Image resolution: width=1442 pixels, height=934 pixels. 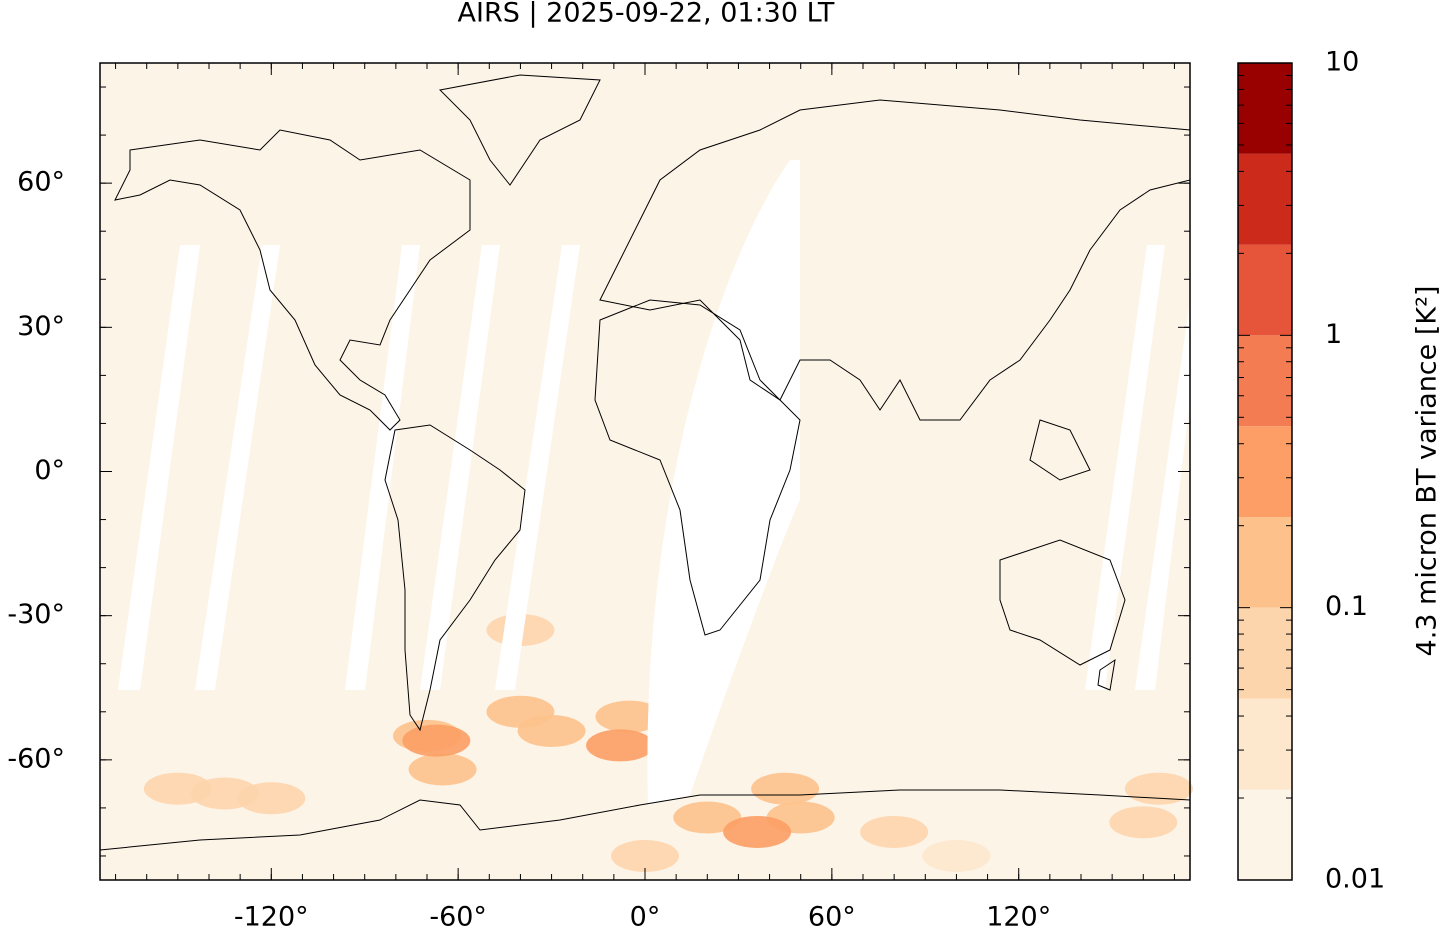 What do you see at coordinates (646, 14) in the screenshot?
I see `chart-title: AIRS | 2025-09-22, 01:30 LT` at bounding box center [646, 14].